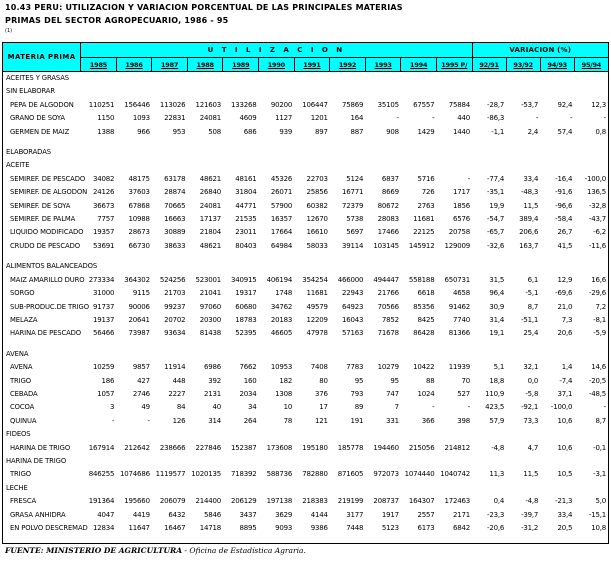  What do you see at coordinates (353, 293) in the screenshot?
I see `value-cell: 22943` at bounding box center [353, 293].